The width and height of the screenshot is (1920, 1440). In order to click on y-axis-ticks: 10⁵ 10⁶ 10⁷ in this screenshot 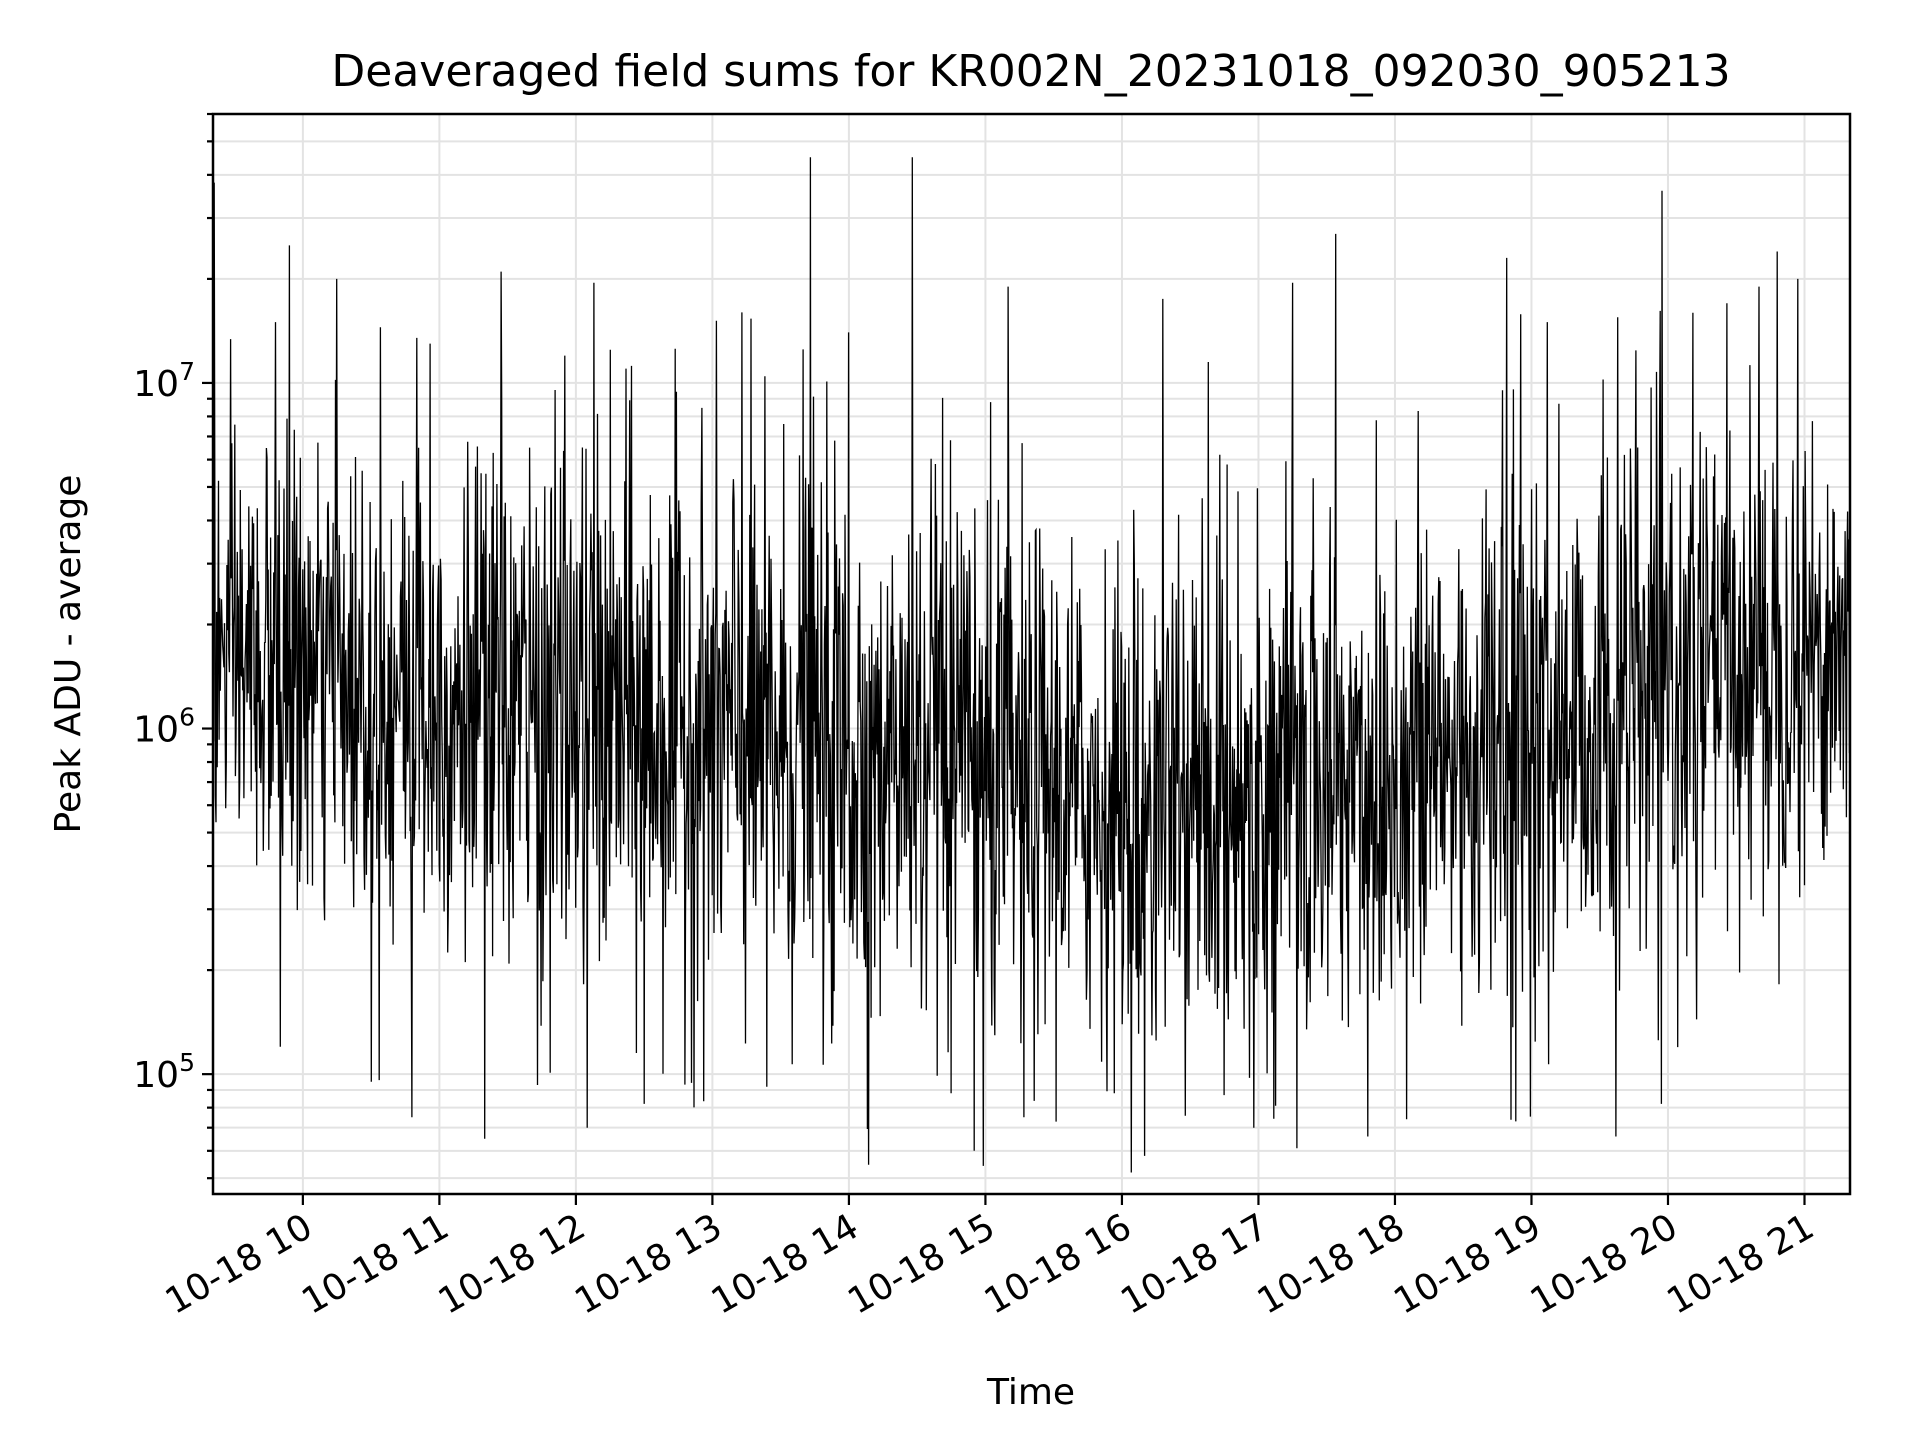, I will do `click(173, 646)`.